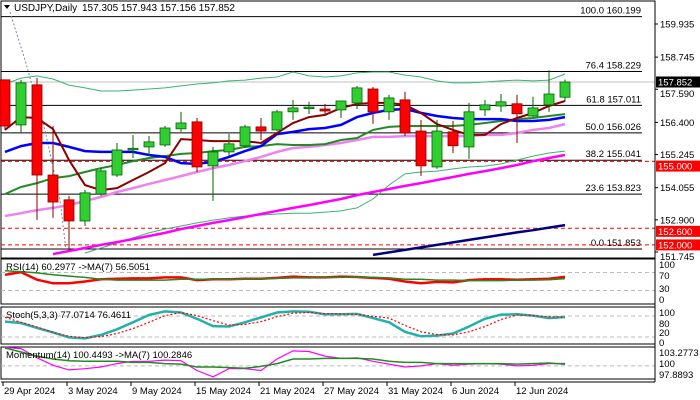 This screenshot has width=700, height=400. I want to click on current-price-label: 157.852, so click(675, 82).